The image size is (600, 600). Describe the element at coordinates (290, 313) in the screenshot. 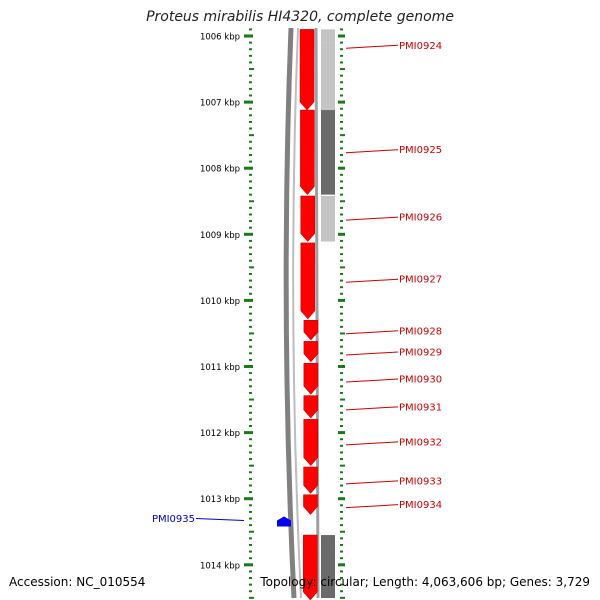

I see `backbone-outer` at that location.